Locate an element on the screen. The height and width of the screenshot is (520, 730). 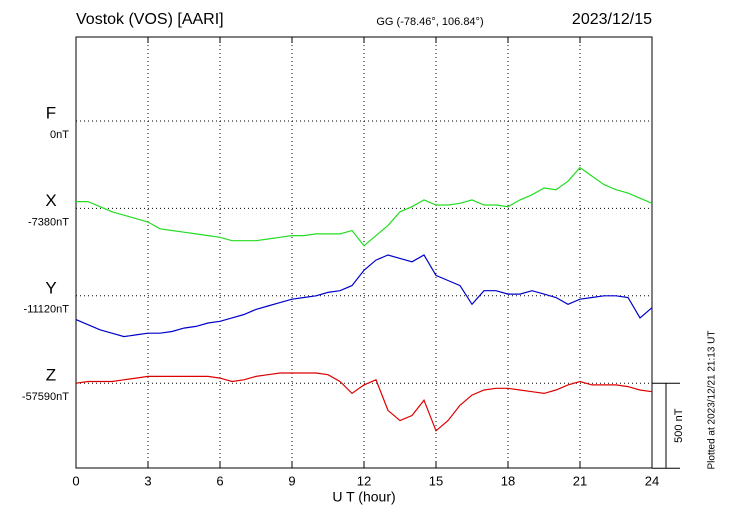
legend-label: X is located at coordinates (50, 200).